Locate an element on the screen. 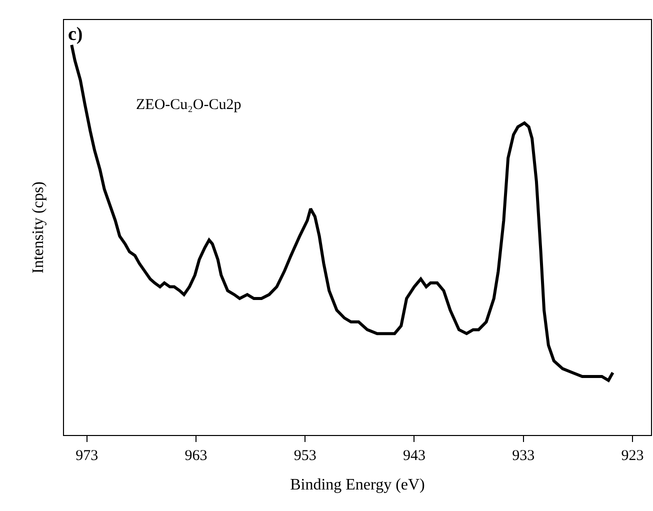 The image size is (653, 511). x-tick-label: 933 is located at coordinates (523, 456).